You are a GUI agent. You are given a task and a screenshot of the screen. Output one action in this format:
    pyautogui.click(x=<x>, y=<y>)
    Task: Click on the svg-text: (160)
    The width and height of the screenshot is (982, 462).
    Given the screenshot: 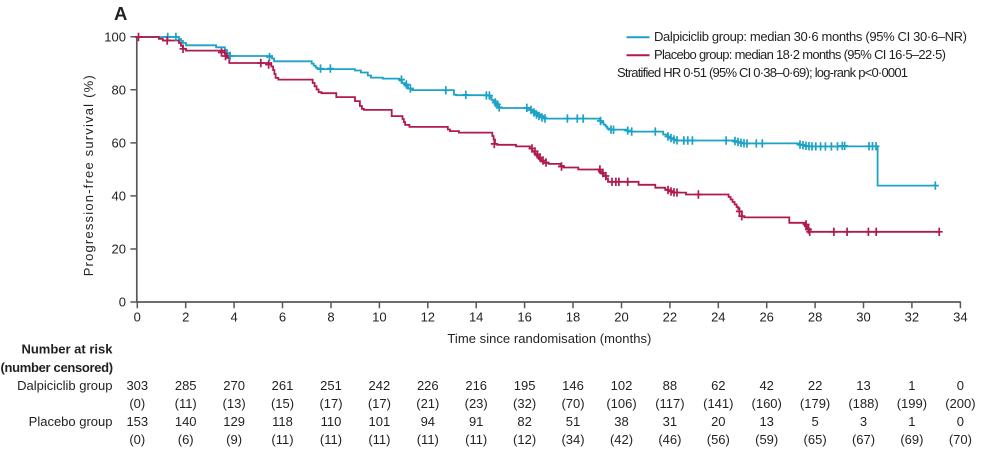 What is the action you would take?
    pyautogui.click(x=767, y=403)
    